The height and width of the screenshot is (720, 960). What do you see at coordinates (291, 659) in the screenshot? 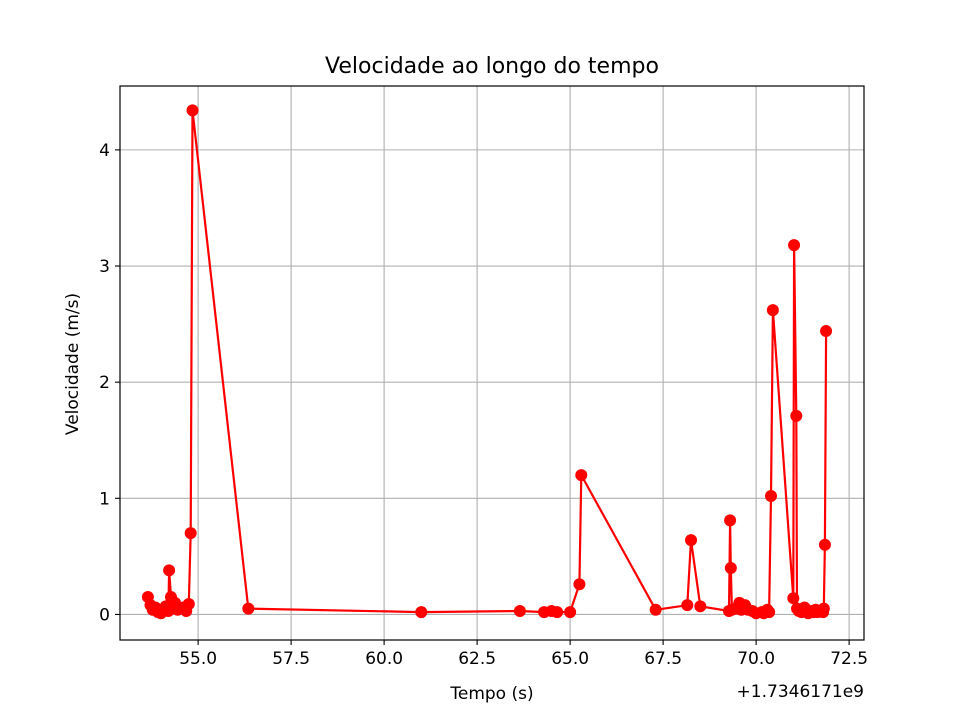
I see `x-tick-label: 57.5` at bounding box center [291, 659].